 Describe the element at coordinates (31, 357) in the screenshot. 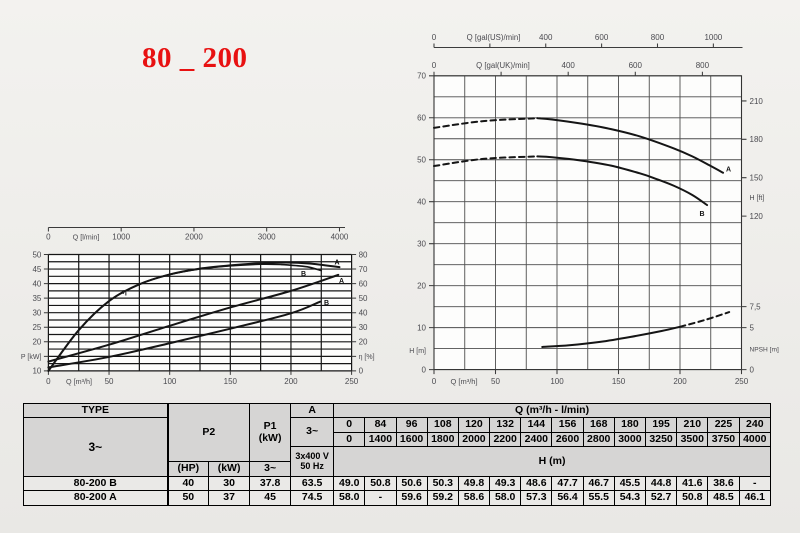

I see `svg-text: P [kW]` at that location.